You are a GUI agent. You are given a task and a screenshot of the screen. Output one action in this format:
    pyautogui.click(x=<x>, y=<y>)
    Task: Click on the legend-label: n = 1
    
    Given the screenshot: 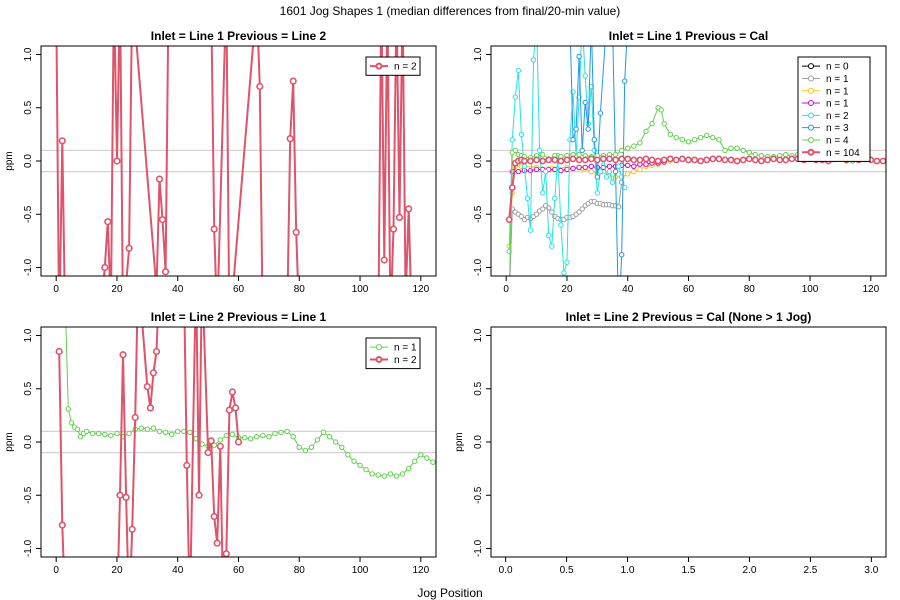 What is the action you would take?
    pyautogui.click(x=837, y=79)
    